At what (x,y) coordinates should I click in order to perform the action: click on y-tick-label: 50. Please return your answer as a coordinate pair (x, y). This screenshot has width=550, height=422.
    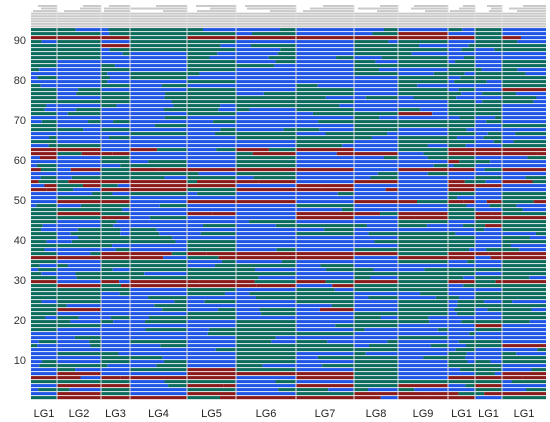
    Looking at the image, I should click on (20, 201).